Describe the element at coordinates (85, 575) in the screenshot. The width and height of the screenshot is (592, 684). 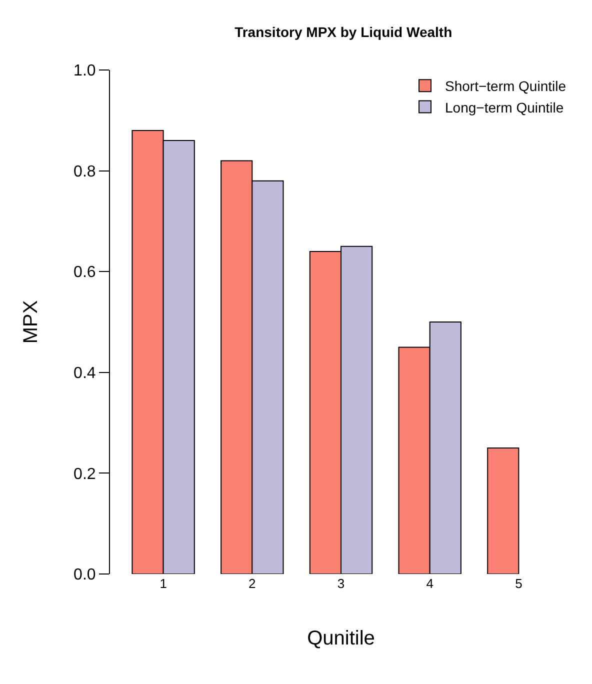
I see `y-tick-label: 0.0` at that location.